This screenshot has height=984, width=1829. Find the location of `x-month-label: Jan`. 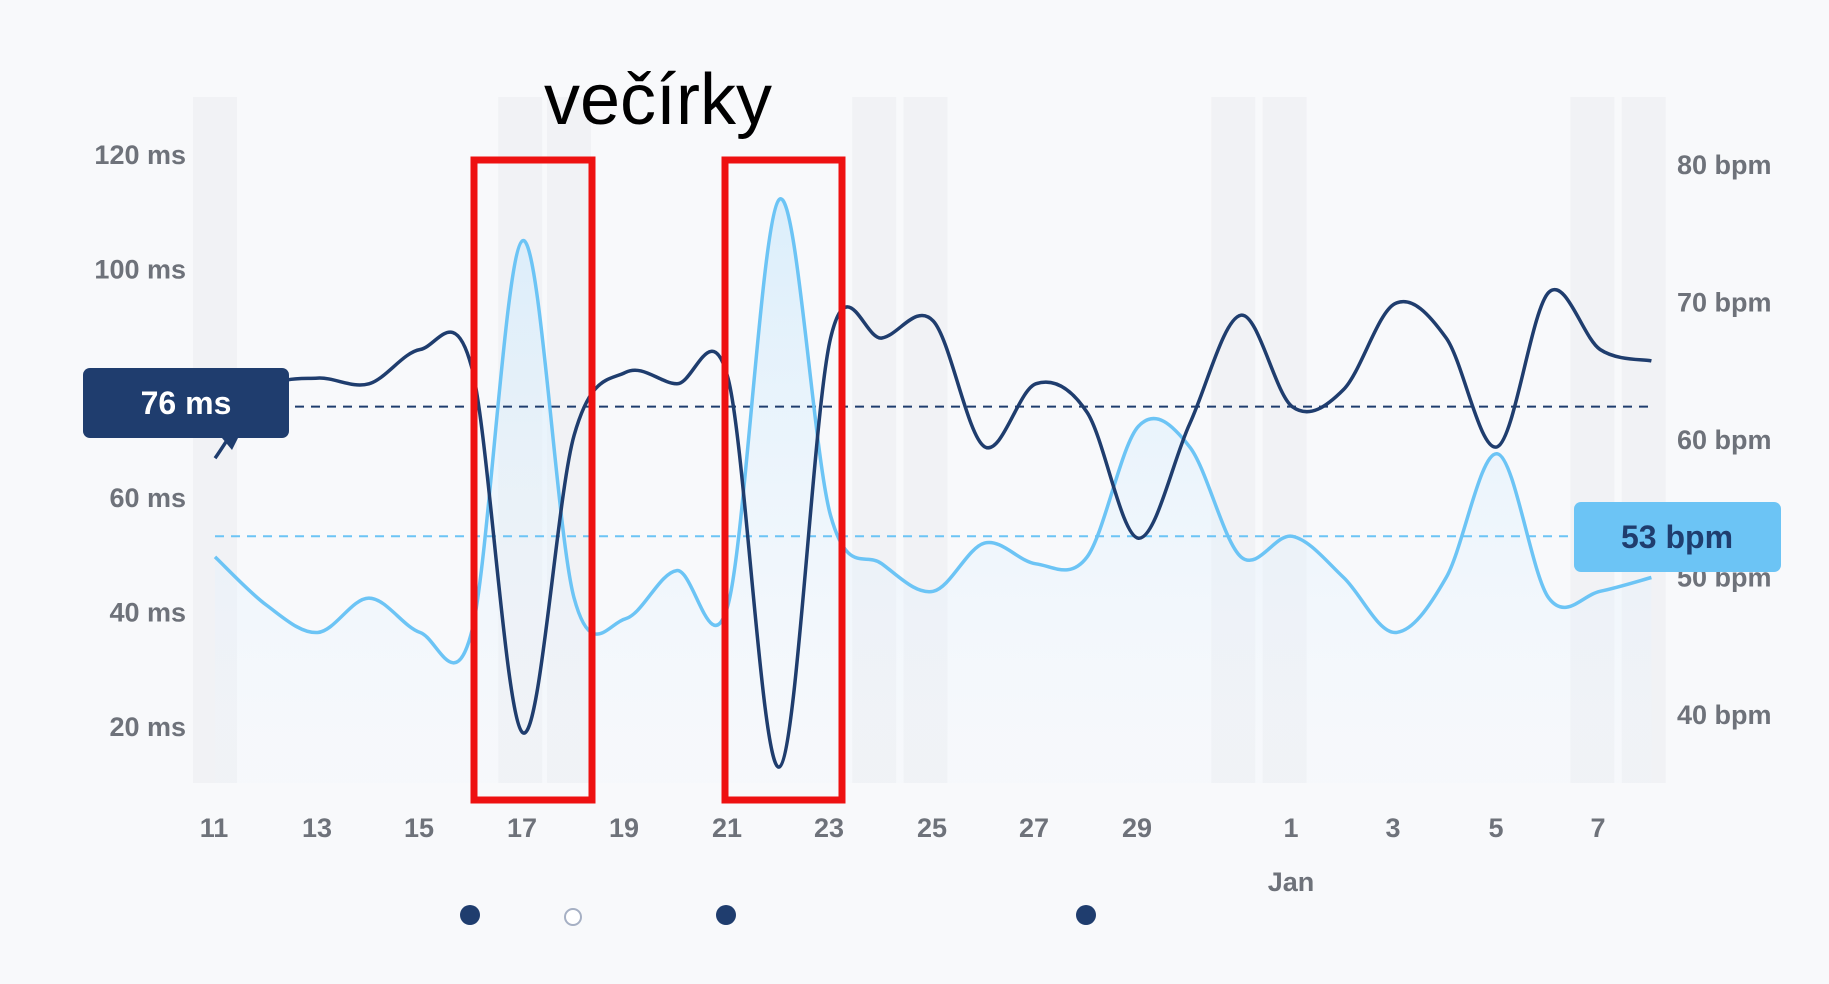

x-month-label: Jan is located at coordinates (1291, 882).